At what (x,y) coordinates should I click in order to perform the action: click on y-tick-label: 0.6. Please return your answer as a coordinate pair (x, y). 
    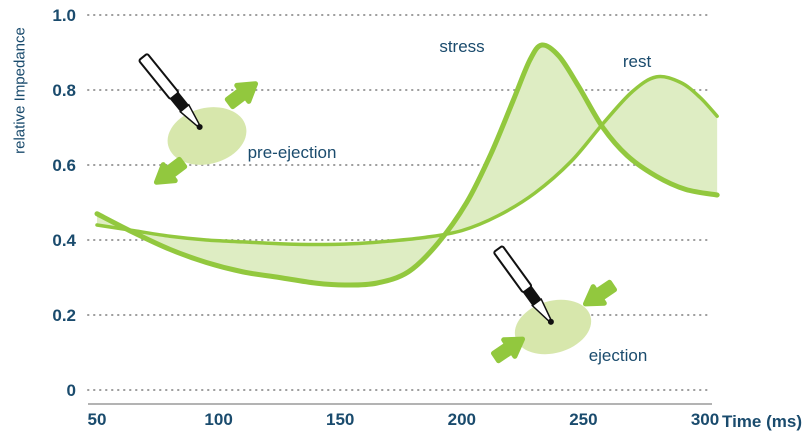
    Looking at the image, I should click on (64, 165).